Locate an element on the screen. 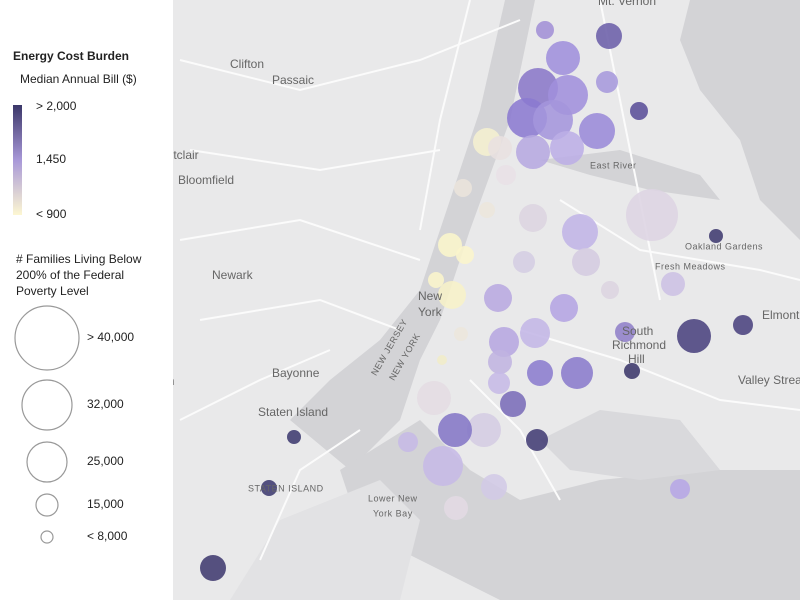  place-label: York Bay is located at coordinates (393, 513).